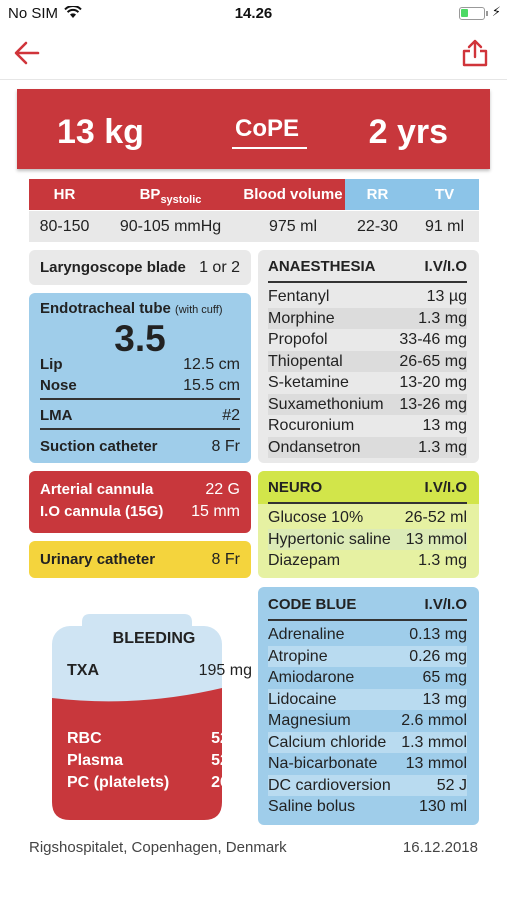  I want to click on pc-label: PC (platelets), so click(118, 782).